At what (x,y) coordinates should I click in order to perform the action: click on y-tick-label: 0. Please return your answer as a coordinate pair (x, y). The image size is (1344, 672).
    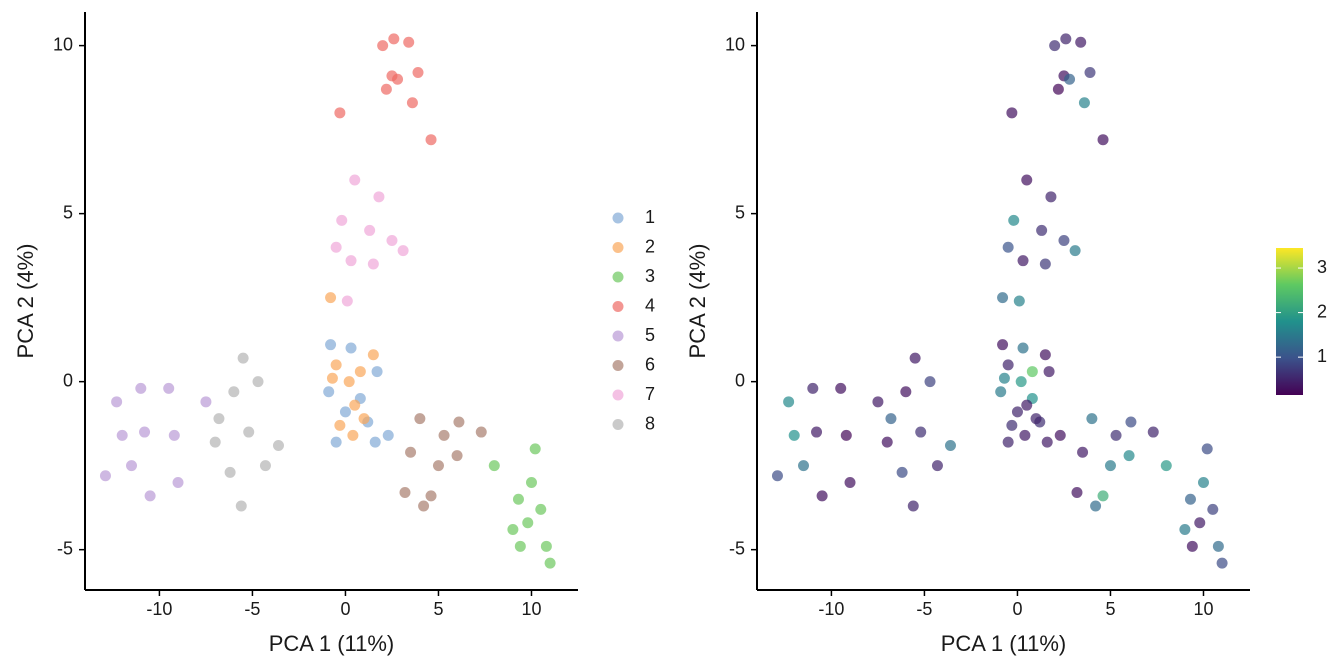
    Looking at the image, I should click on (740, 380).